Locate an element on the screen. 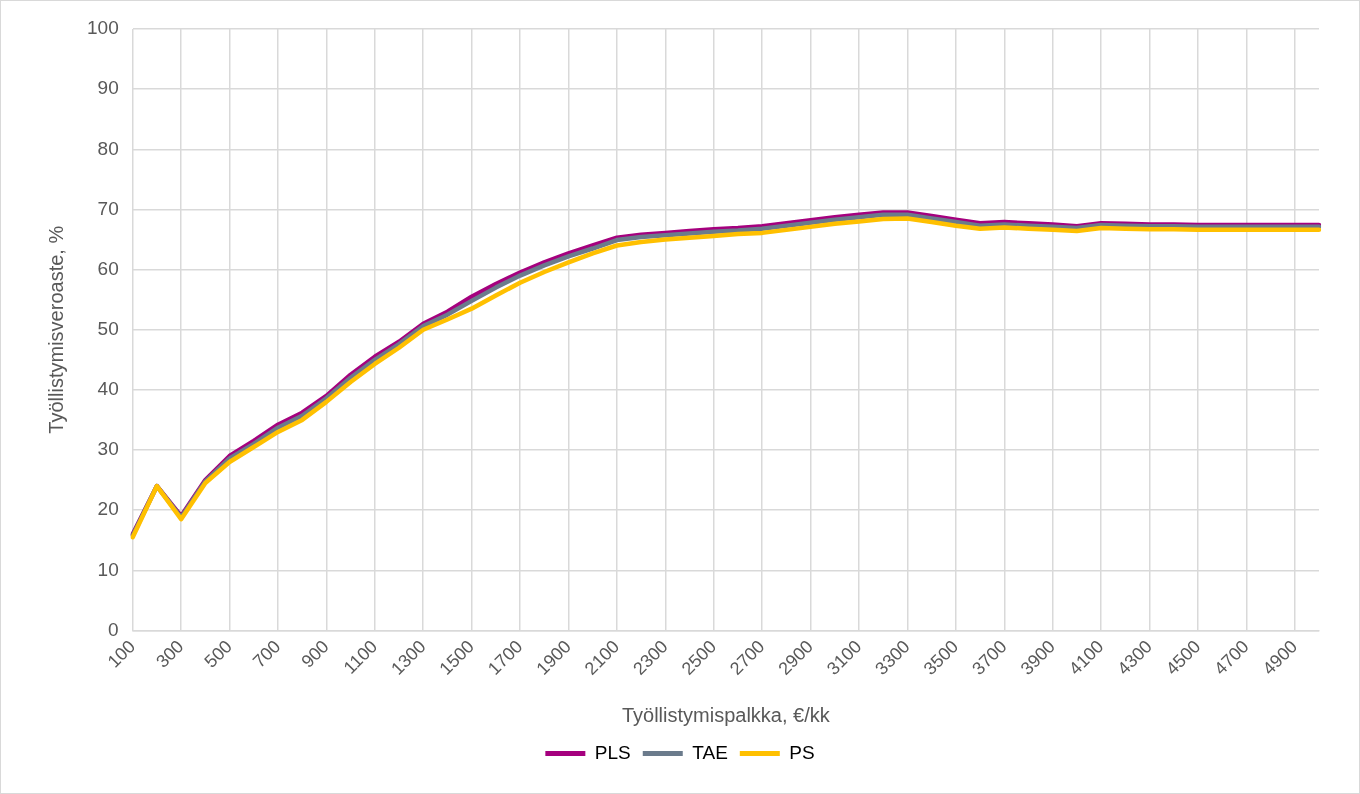 The image size is (1360, 794). y-tick-label: 60 is located at coordinates (108, 268).